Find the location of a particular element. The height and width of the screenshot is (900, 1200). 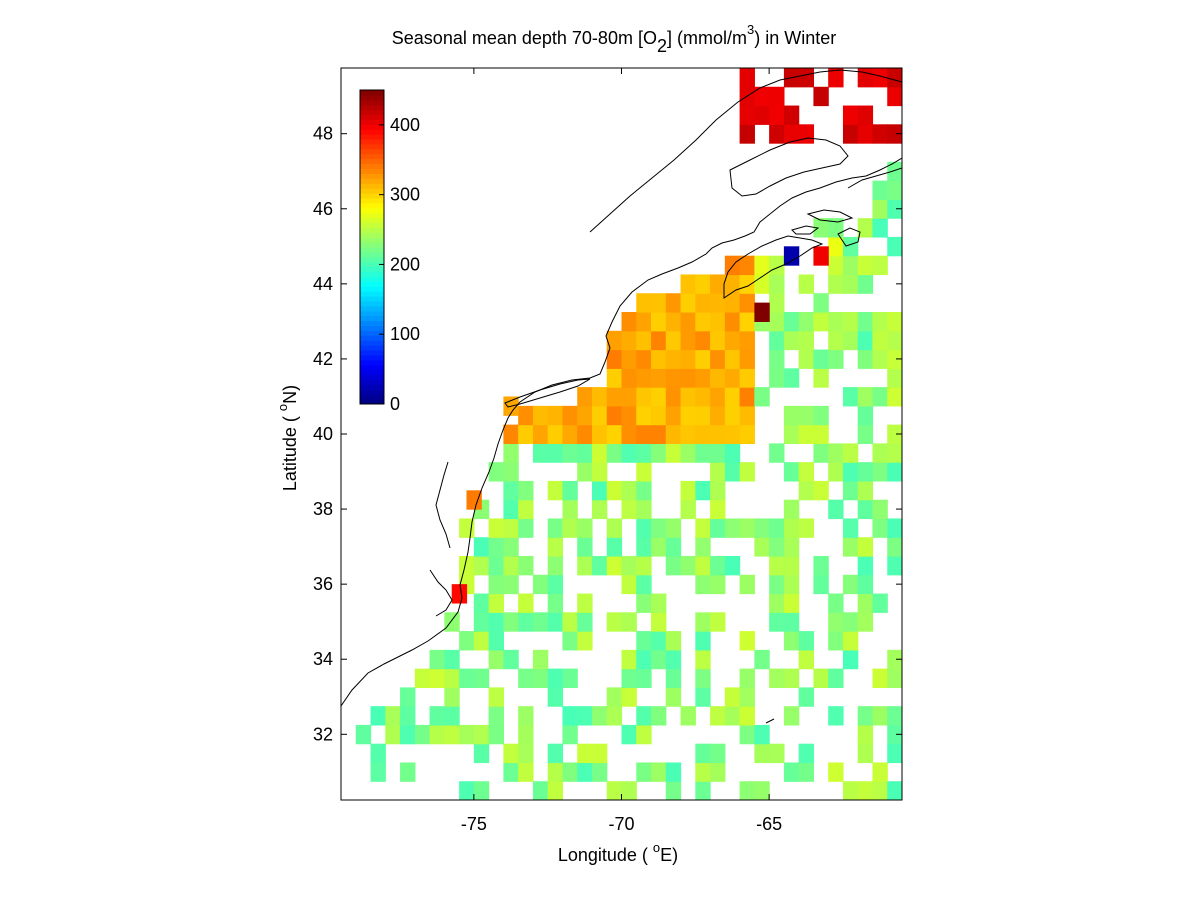

colorbar-tick-label: 200 is located at coordinates (405, 264).